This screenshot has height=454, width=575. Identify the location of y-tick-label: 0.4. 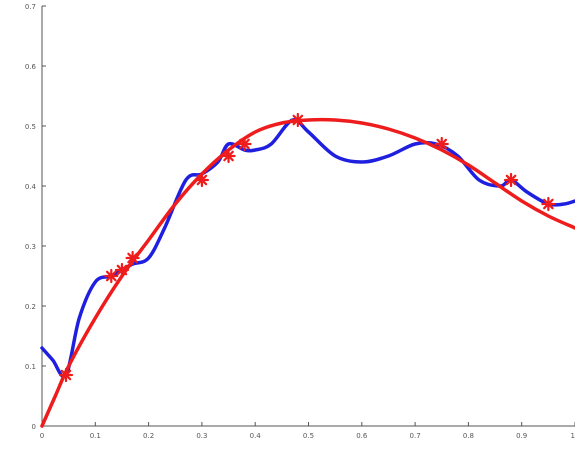
(31, 187).